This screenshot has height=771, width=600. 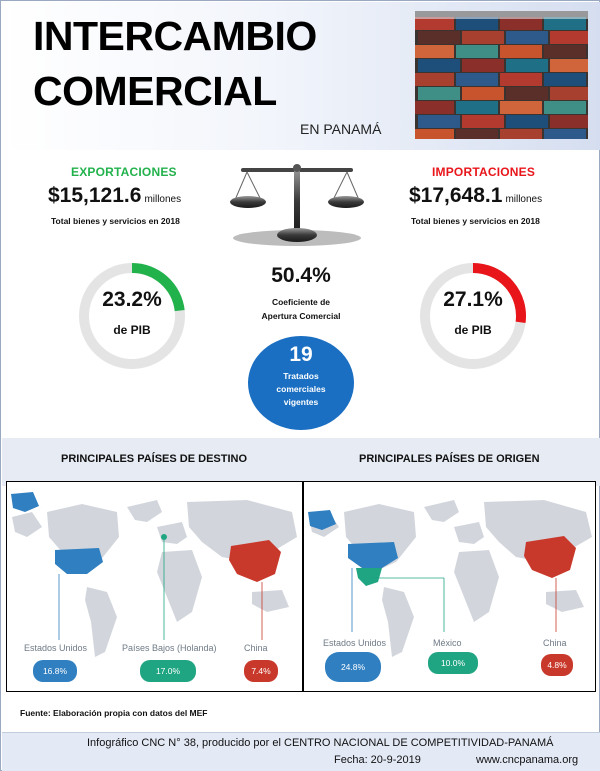 I want to click on exports-amount-unit: millones, so click(x=163, y=199).